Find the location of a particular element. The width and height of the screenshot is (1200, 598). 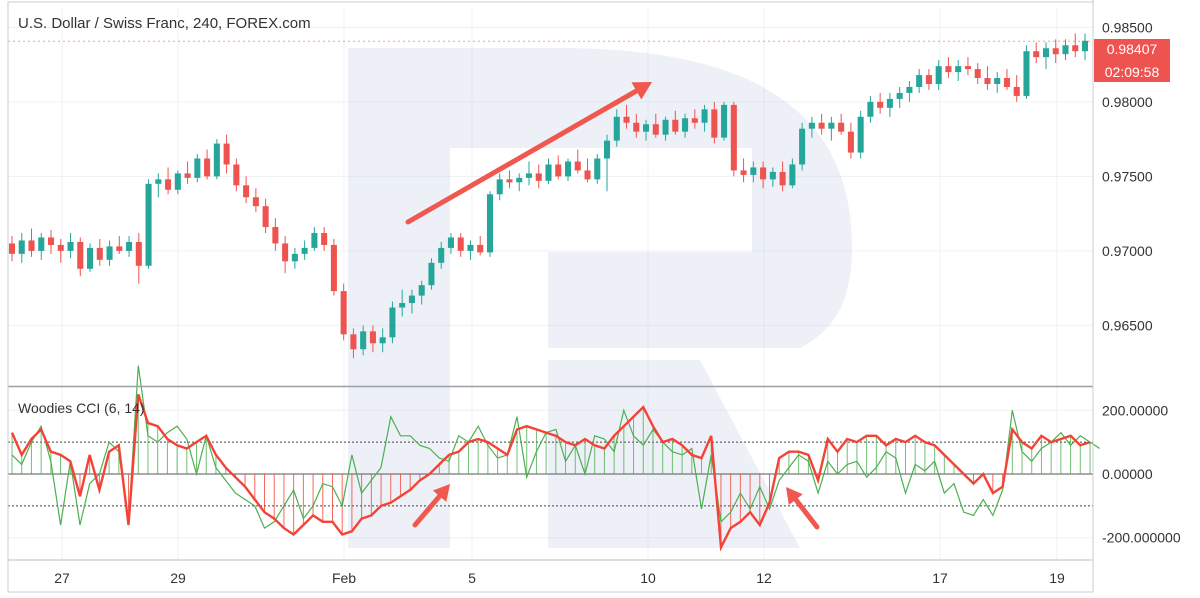

signal-arrow-right-shaft is located at coordinates (806, 513).